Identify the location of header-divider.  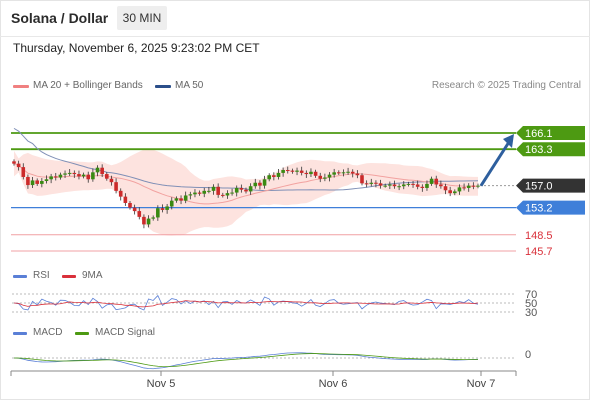
(295, 36).